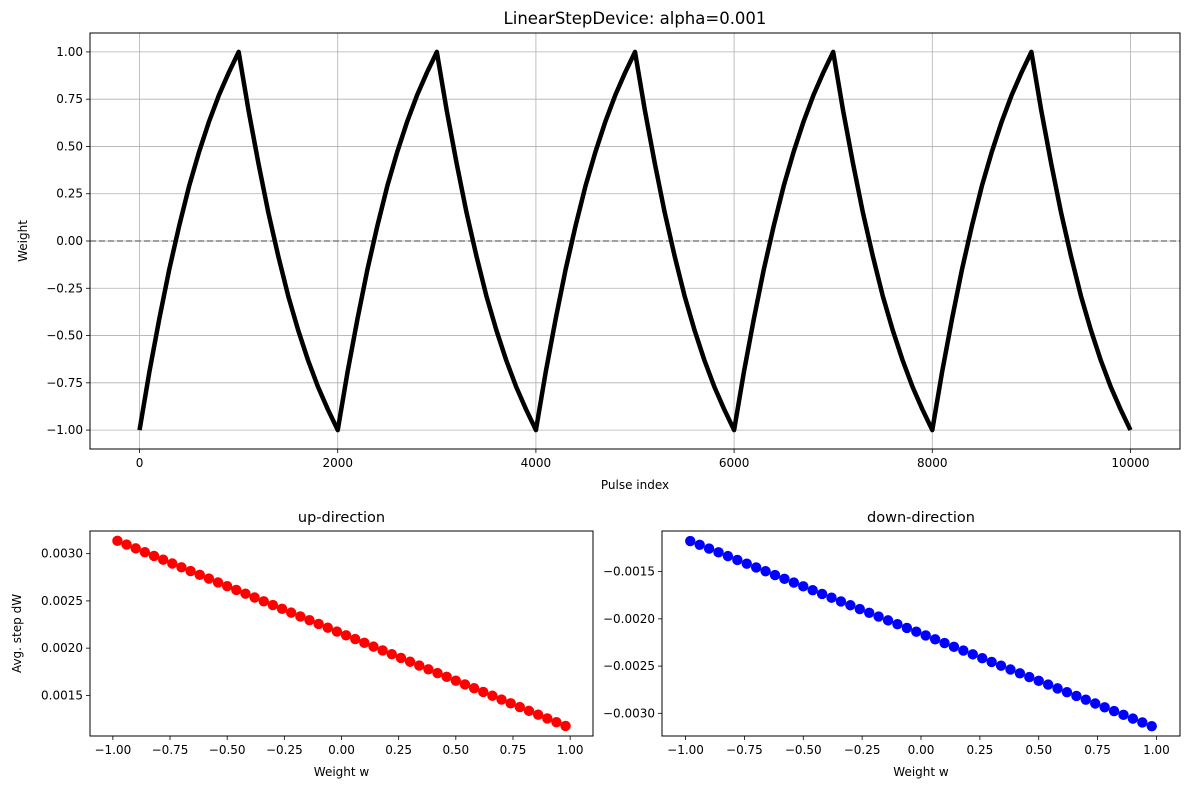 The height and width of the screenshot is (790, 1189). Describe the element at coordinates (803, 750) in the screenshot. I see `x-tick-label: −0.50` at that location.